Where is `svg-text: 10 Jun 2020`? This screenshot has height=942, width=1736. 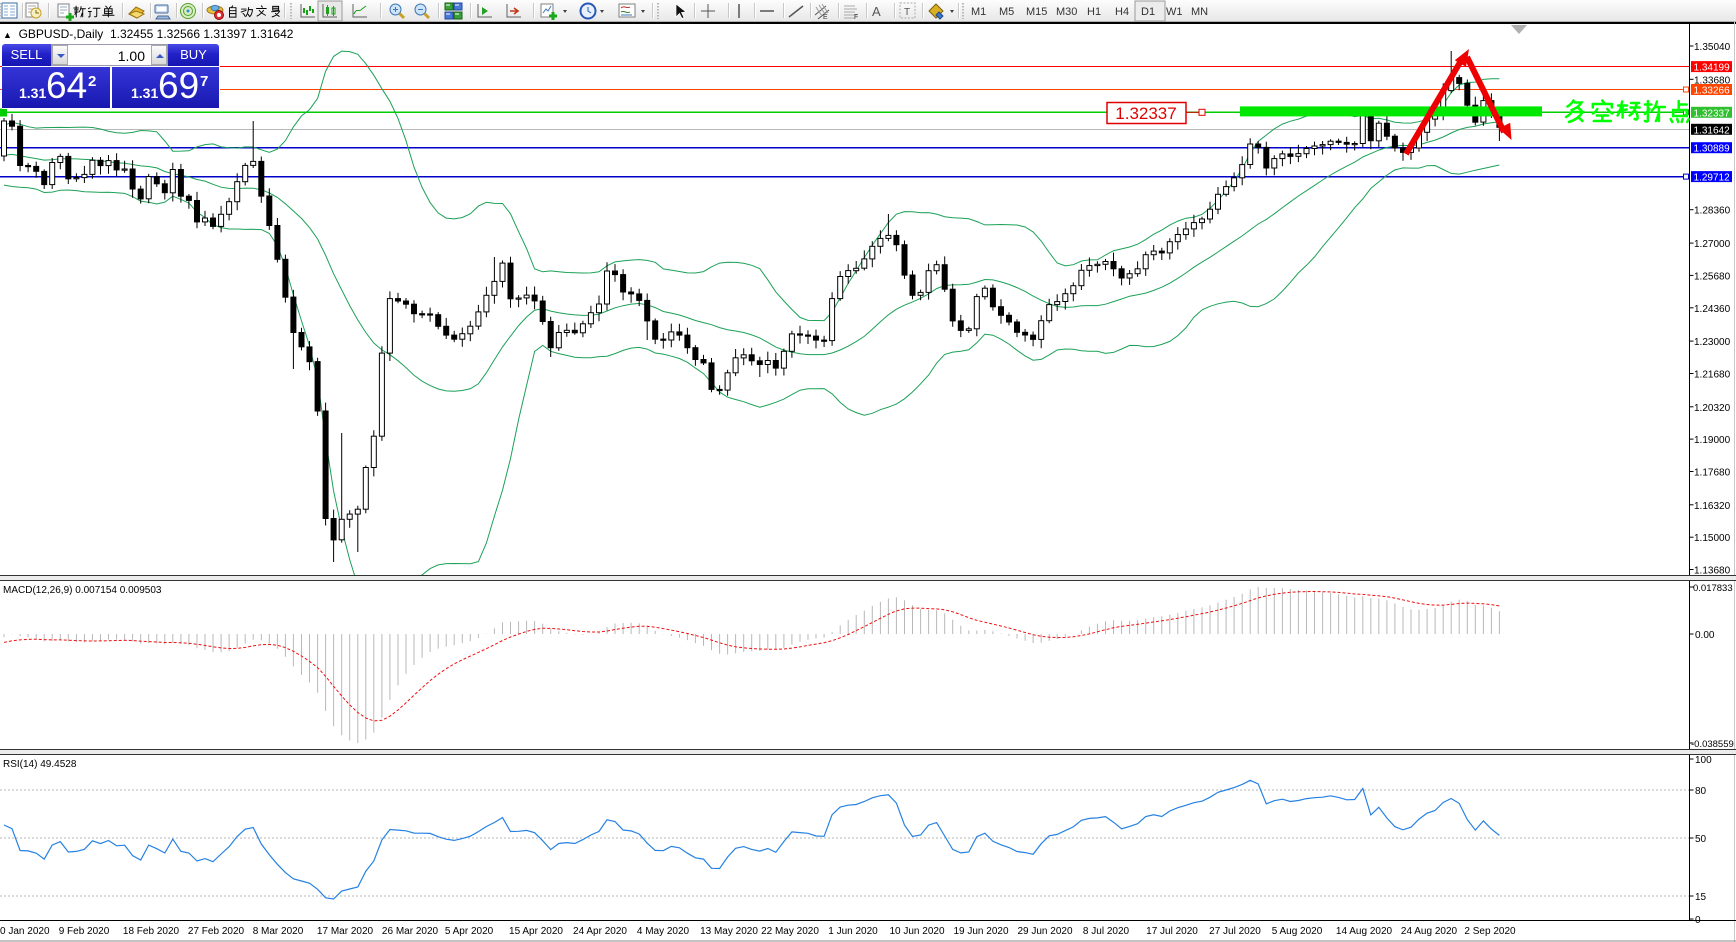 svg-text: 10 Jun 2020 is located at coordinates (916, 931).